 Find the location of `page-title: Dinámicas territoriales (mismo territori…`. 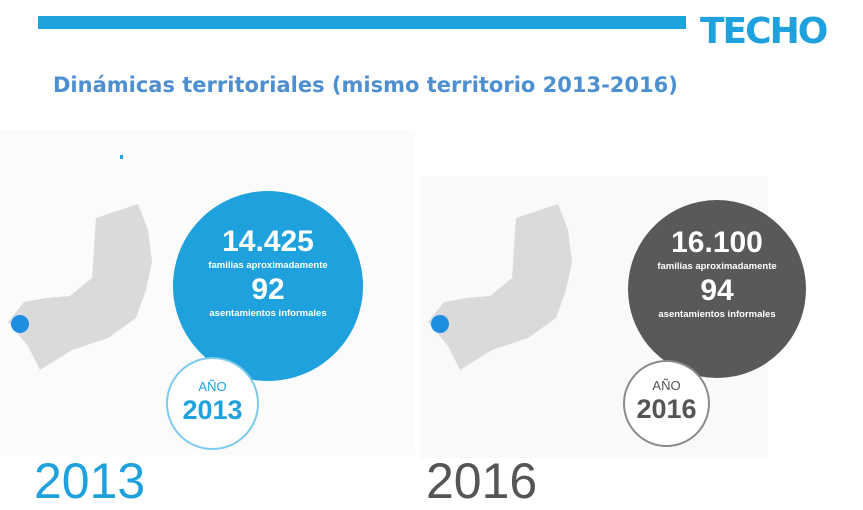

page-title: Dinámicas territoriales (mismo territori… is located at coordinates (365, 85).